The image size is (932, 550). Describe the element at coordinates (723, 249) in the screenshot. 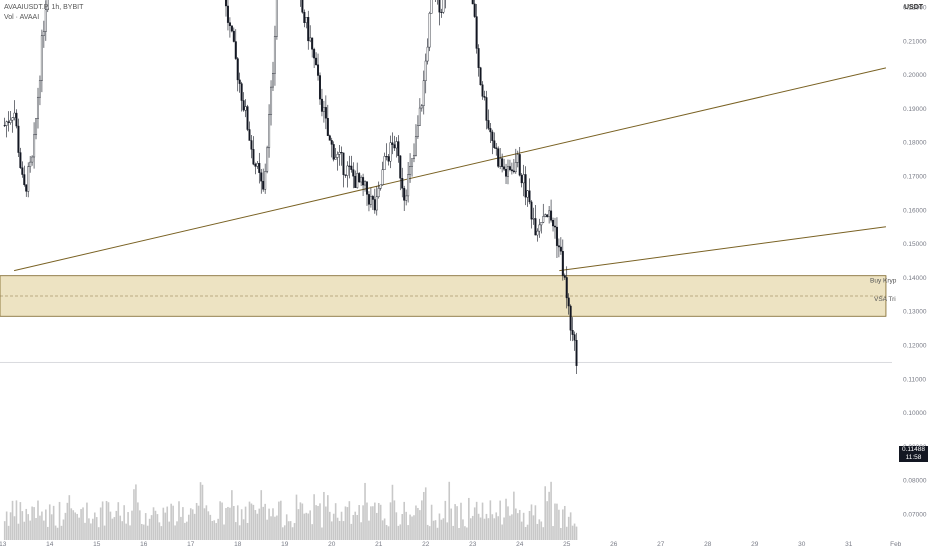

I see `trendline` at that location.